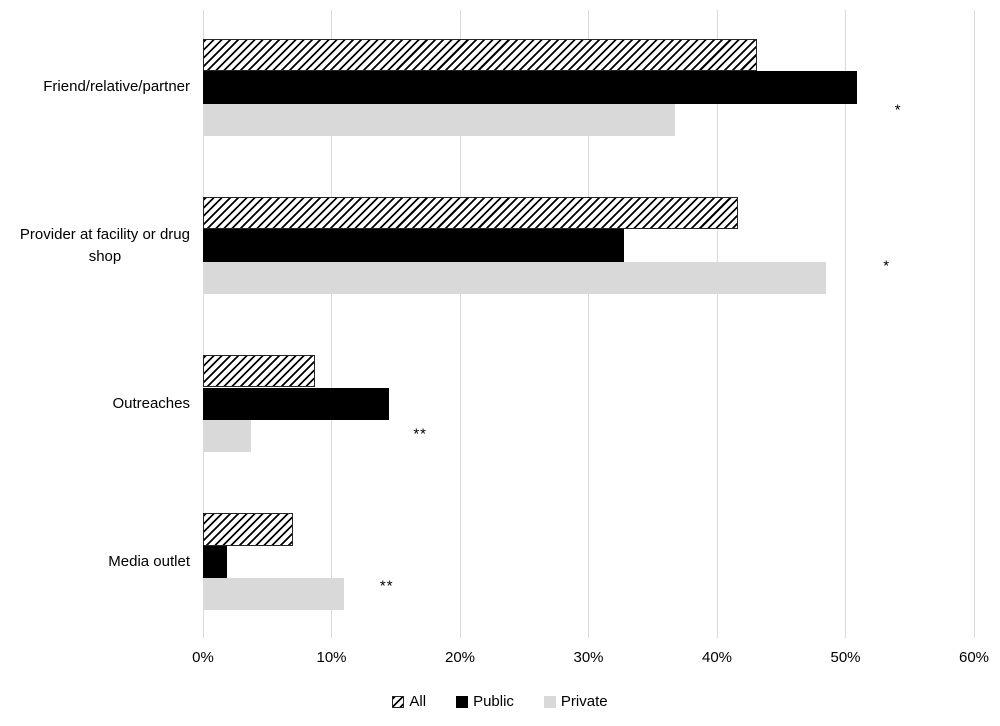  Describe the element at coordinates (331, 657) in the screenshot. I see `x-axis-tick-label: 10%` at that location.